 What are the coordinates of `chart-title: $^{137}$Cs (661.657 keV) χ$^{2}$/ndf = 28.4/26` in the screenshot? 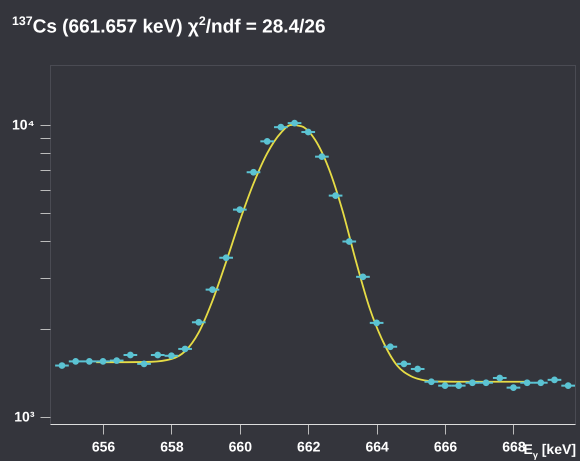 It's located at (169, 26).